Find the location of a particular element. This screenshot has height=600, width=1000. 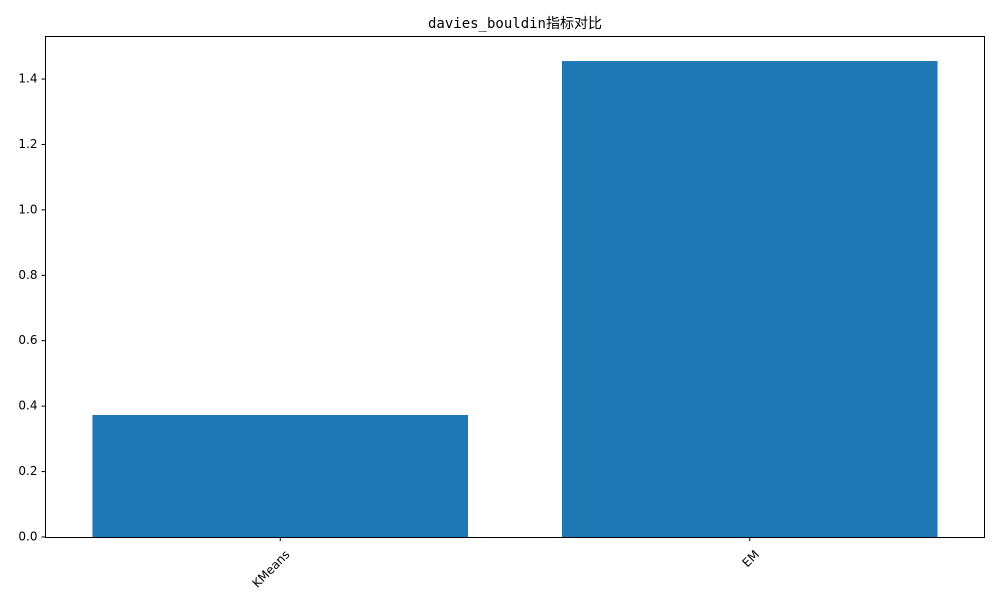

y-tick-label: 0.2 is located at coordinates (27, 471).